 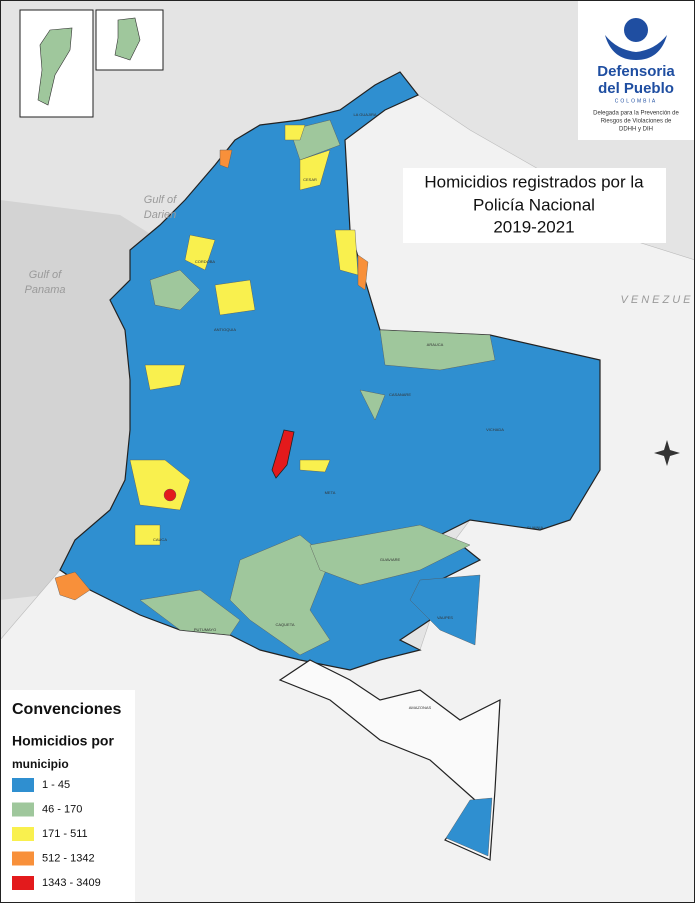 What do you see at coordinates (80, 400) in the screenshot?
I see `sea` at bounding box center [80, 400].